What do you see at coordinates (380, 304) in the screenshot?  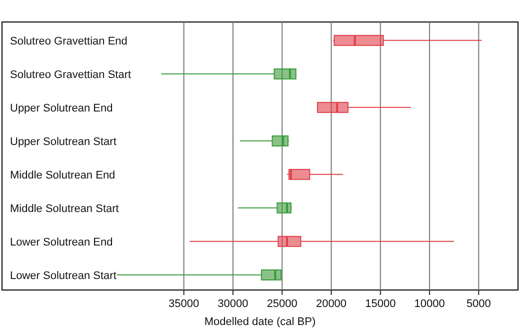 I see `x-tick-label: 15000` at bounding box center [380, 304].